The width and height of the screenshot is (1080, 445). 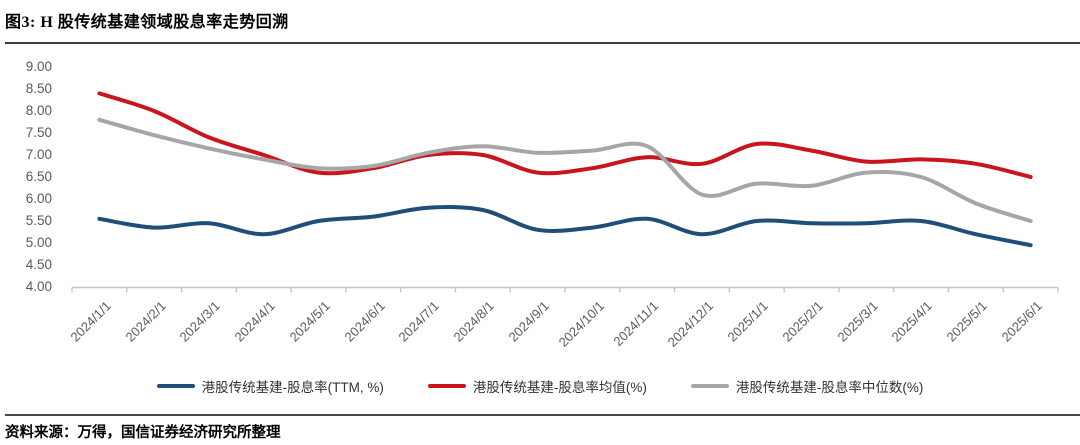 What do you see at coordinates (147, 22) in the screenshot?
I see `figure-title: 图3: H 股传统基建领域股息率走势回溯` at bounding box center [147, 22].